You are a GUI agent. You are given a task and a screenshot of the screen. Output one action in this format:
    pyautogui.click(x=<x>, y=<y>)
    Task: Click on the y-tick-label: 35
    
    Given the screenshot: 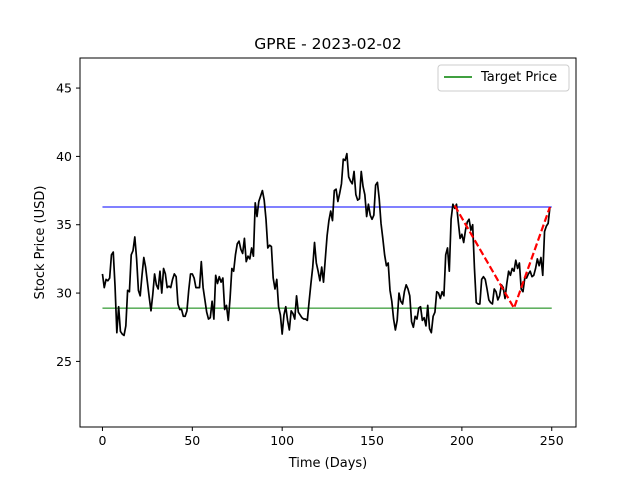 What is the action you would take?
    pyautogui.click(x=64, y=224)
    